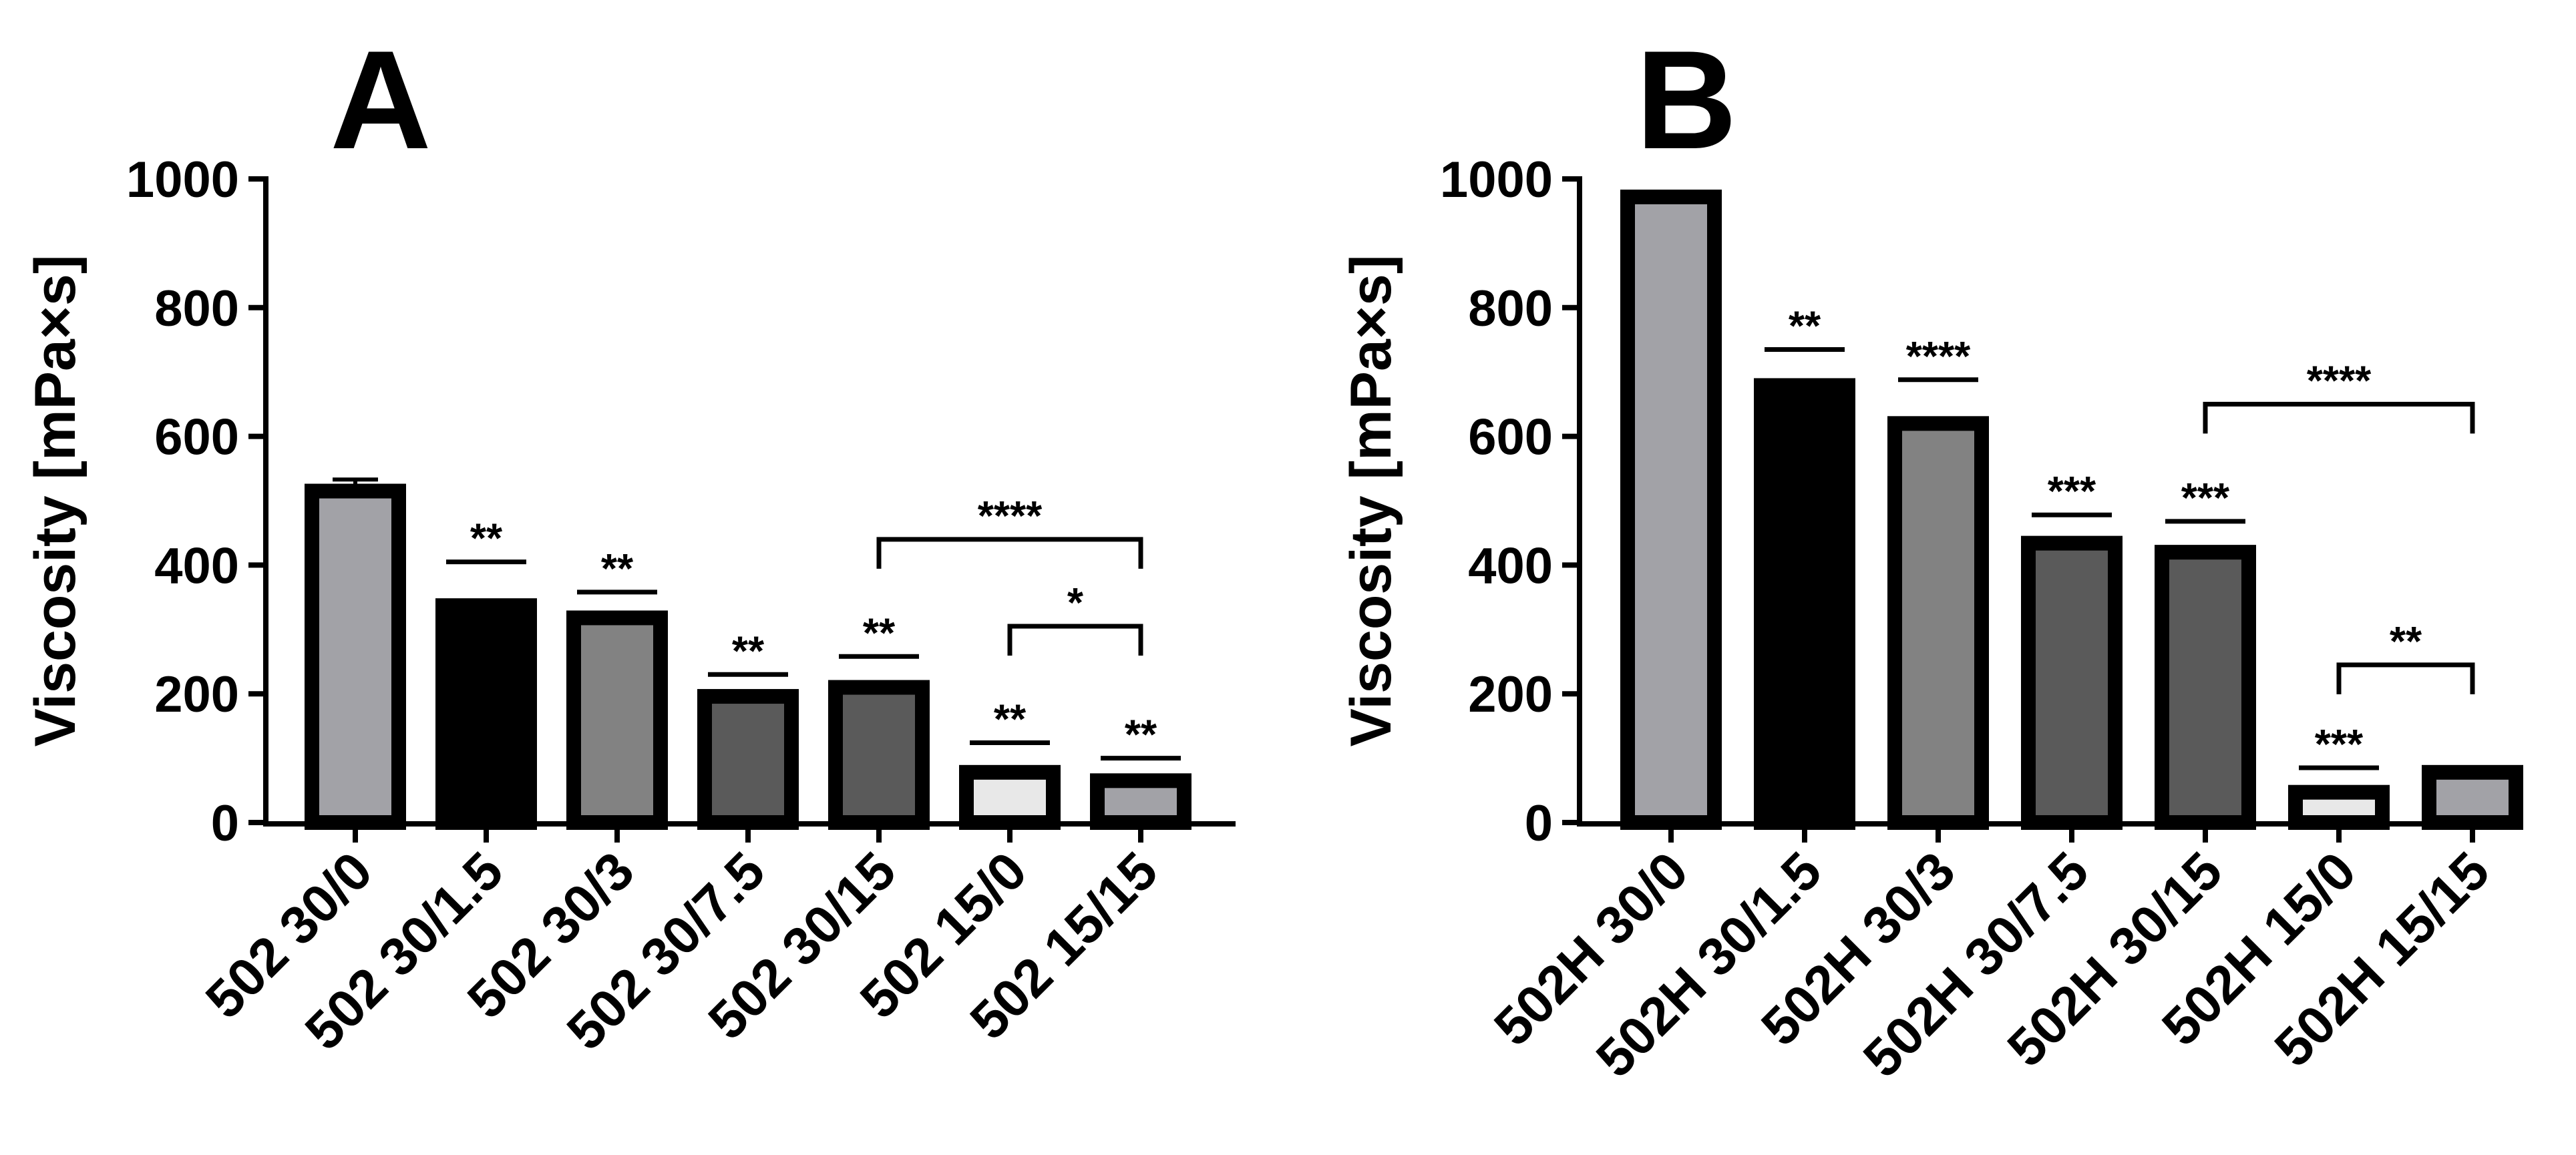 This screenshot has height=1155, width=2576. Describe the element at coordinates (1687, 99) in the screenshot. I see `panel-label: B` at that location.